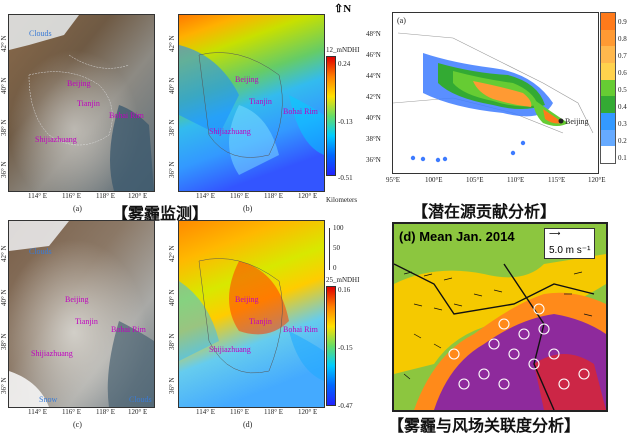 The width and height of the screenshot is (640, 436). Describe the element at coordinates (622, 22) in the screenshot. I see `colorbar-tick: 0.9` at that location.